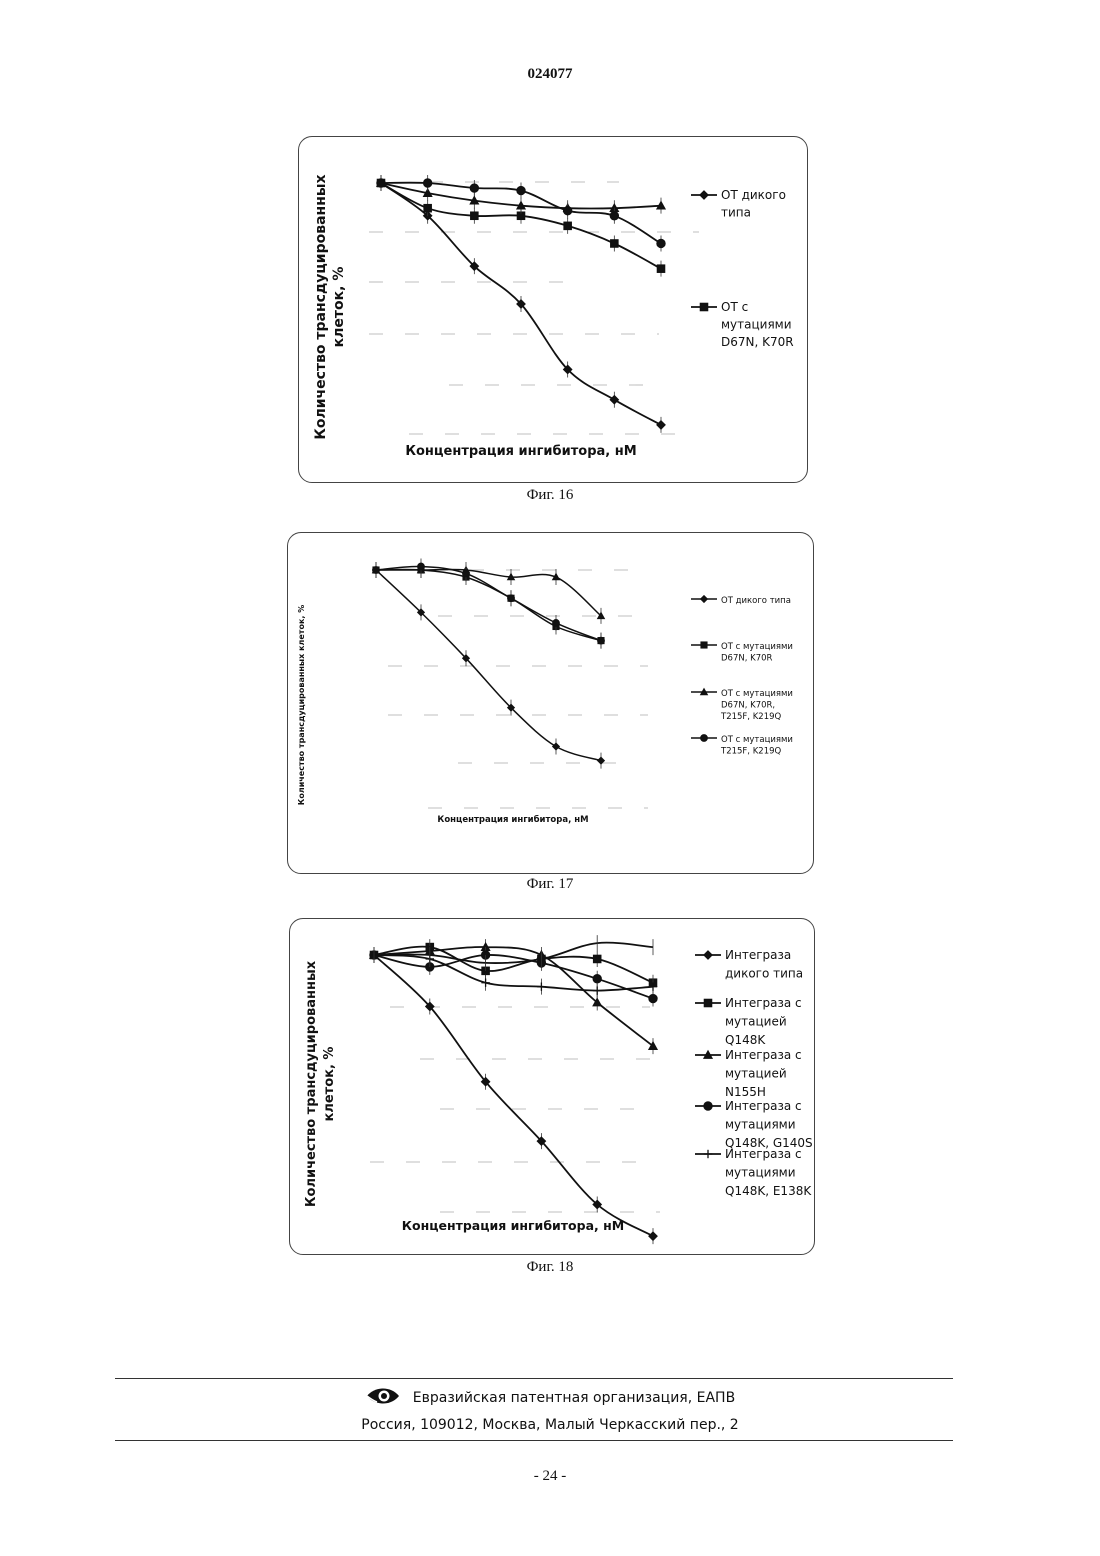 The height and width of the screenshot is (1556, 1100). I want to click on legend-label: Q148K, so click(745, 1040).